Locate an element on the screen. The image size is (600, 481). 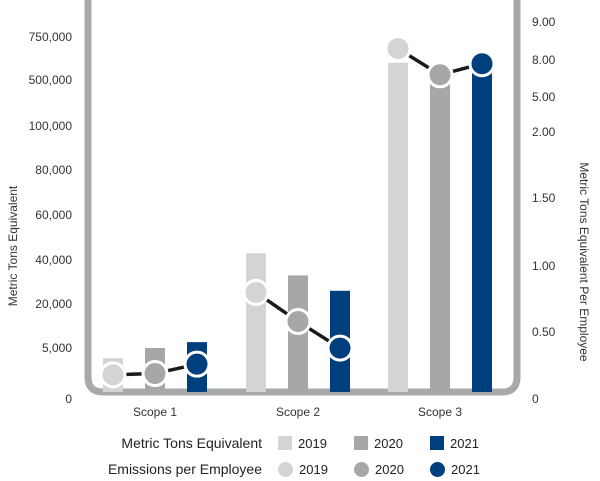
category-label: Scope 2 is located at coordinates (298, 412).